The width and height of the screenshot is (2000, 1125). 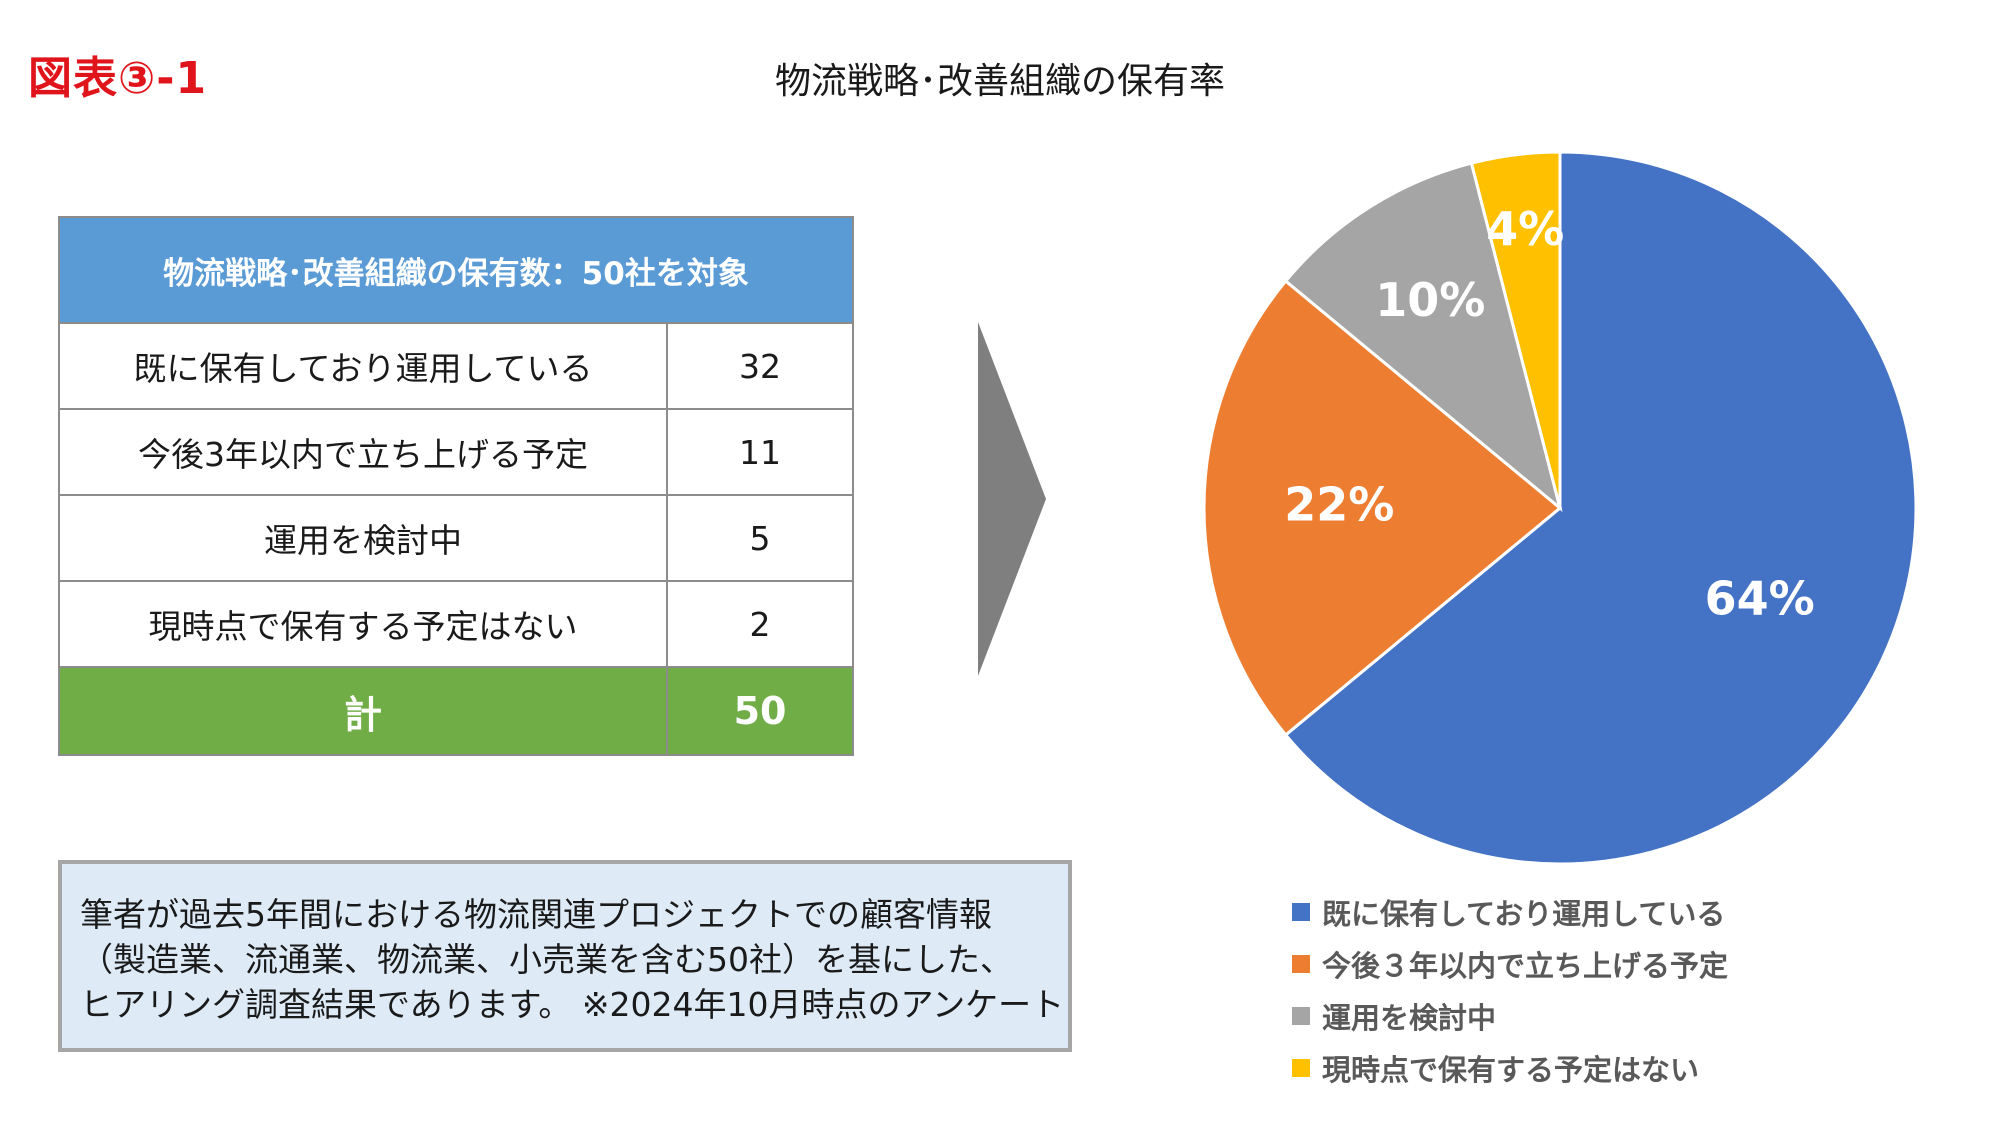 I want to click on table-header-row: 物流戦略･改善組織の保有数：50社を対象, so click(x=456, y=270).